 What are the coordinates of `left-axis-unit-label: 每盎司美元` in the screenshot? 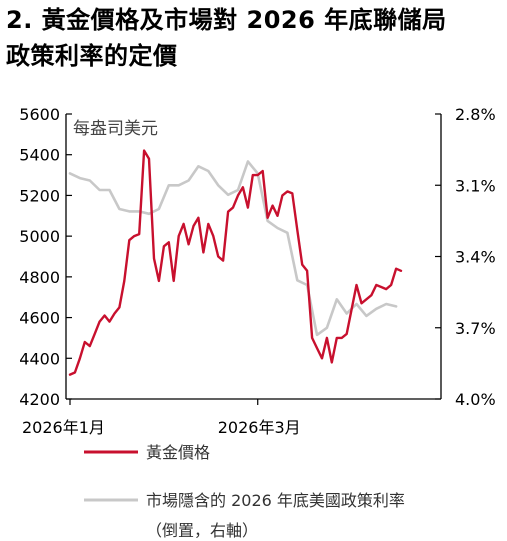 It's located at (115, 129).